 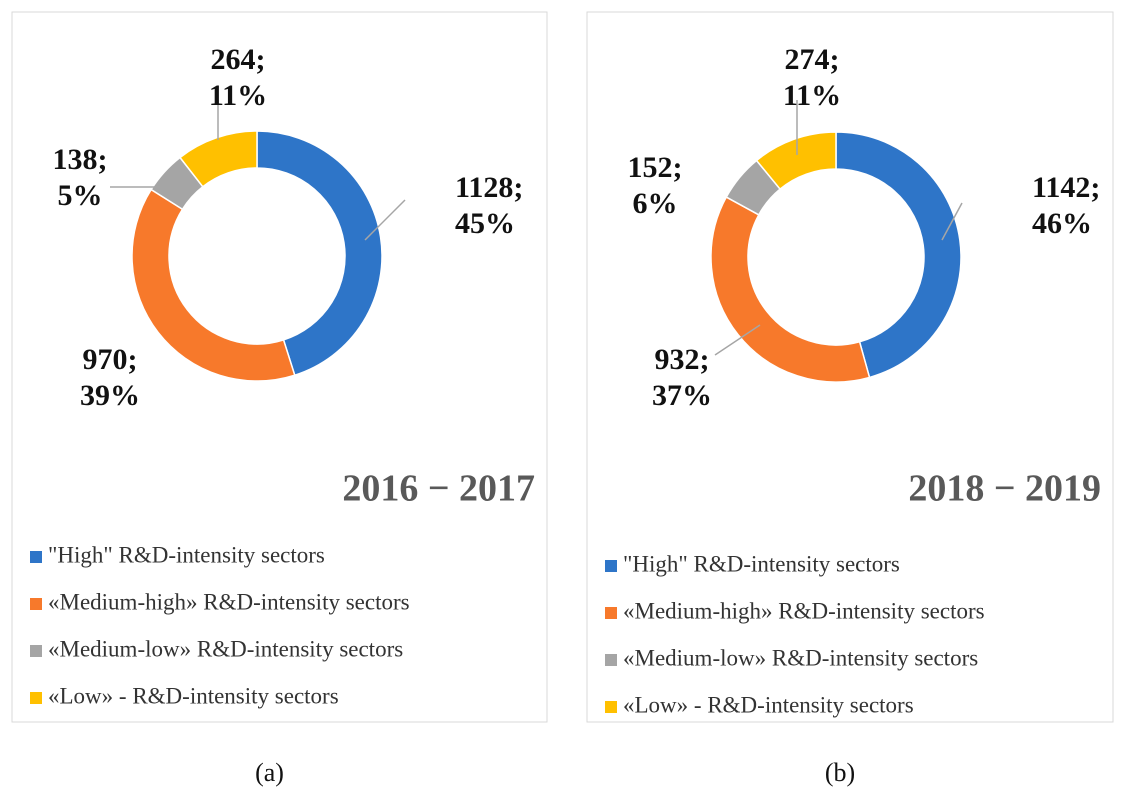 I want to click on data-label: 932; 37%, so click(x=682, y=377).